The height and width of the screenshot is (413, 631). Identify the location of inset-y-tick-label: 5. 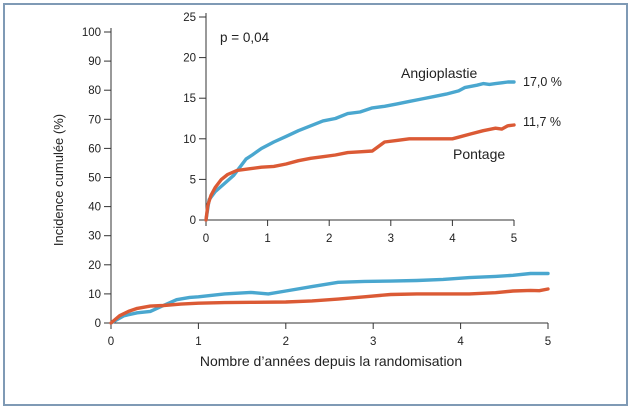
(193, 180).